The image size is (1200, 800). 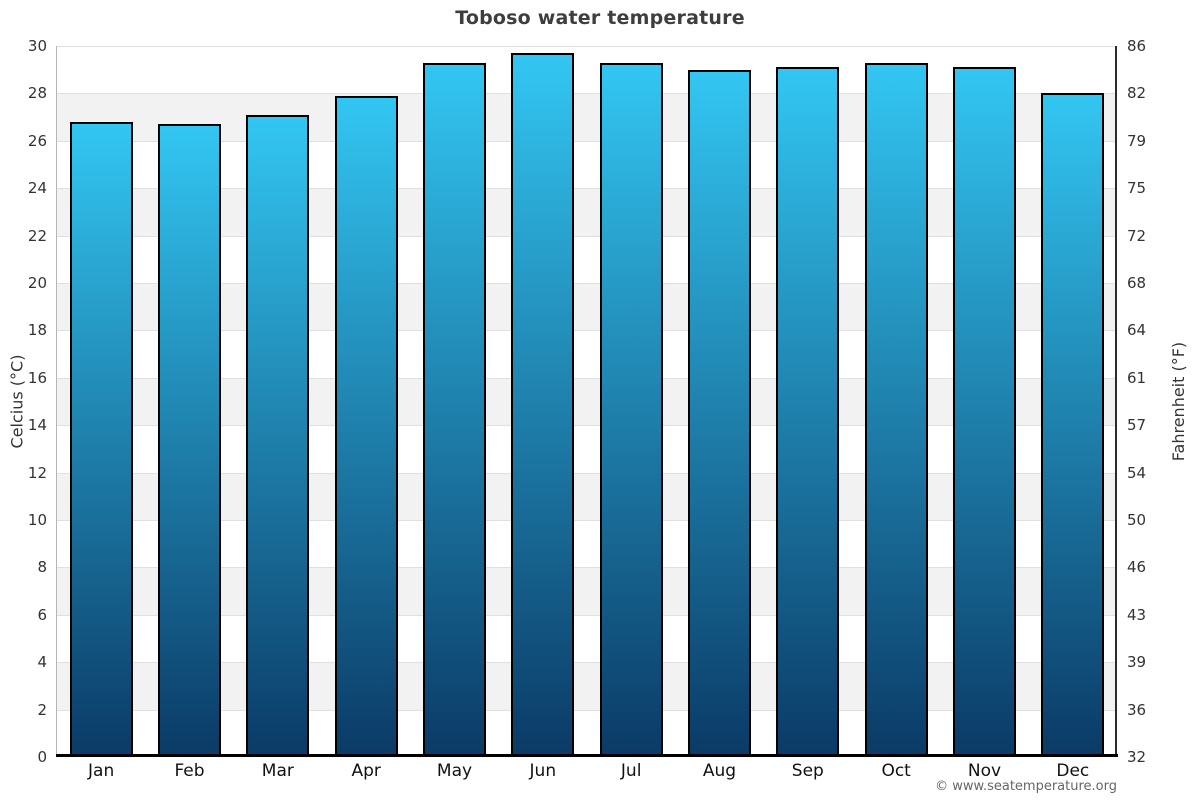 What do you see at coordinates (1137, 520) in the screenshot?
I see `y-axis-tick-fahrenheit: 50` at bounding box center [1137, 520].